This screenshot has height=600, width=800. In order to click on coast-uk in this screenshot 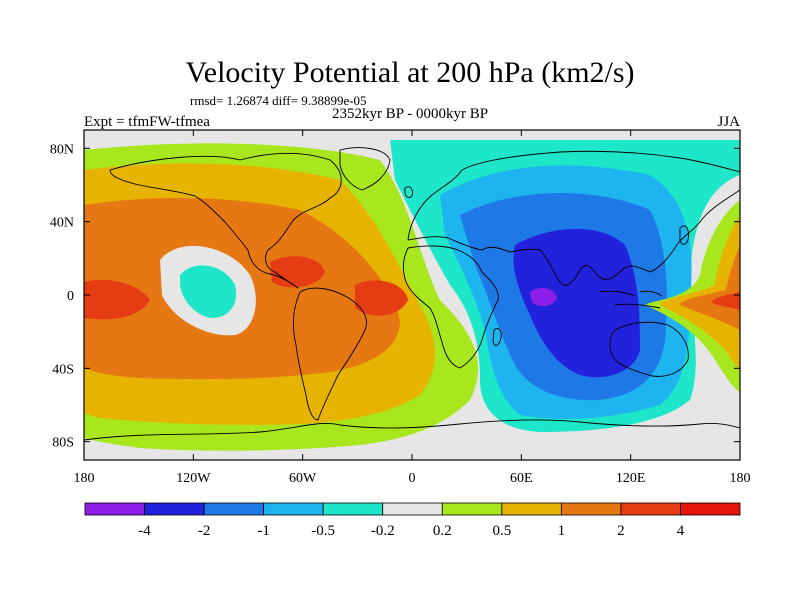, I will do `click(408, 192)`.